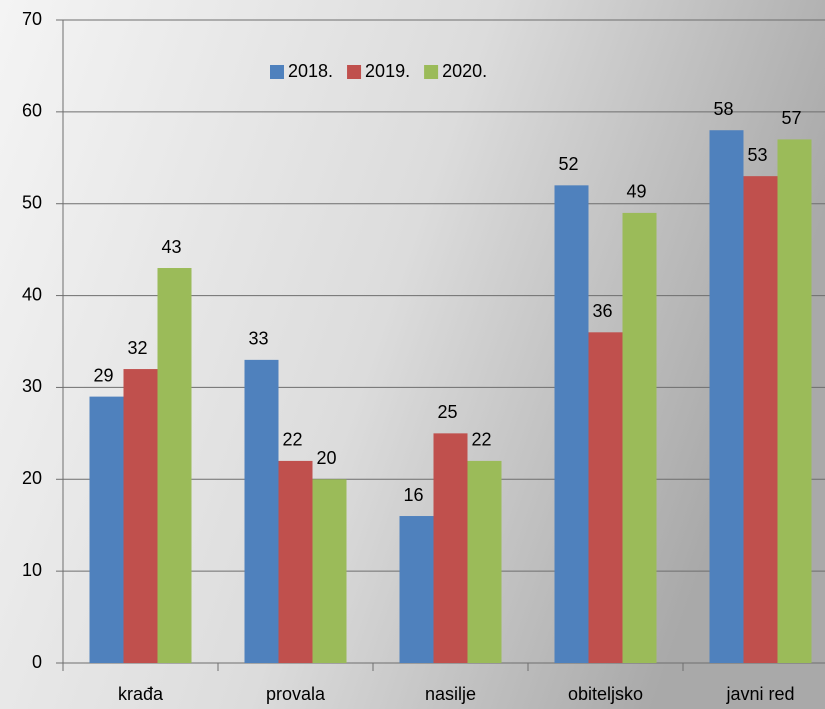 The width and height of the screenshot is (825, 709). I want to click on data-label: 43, so click(171, 247).